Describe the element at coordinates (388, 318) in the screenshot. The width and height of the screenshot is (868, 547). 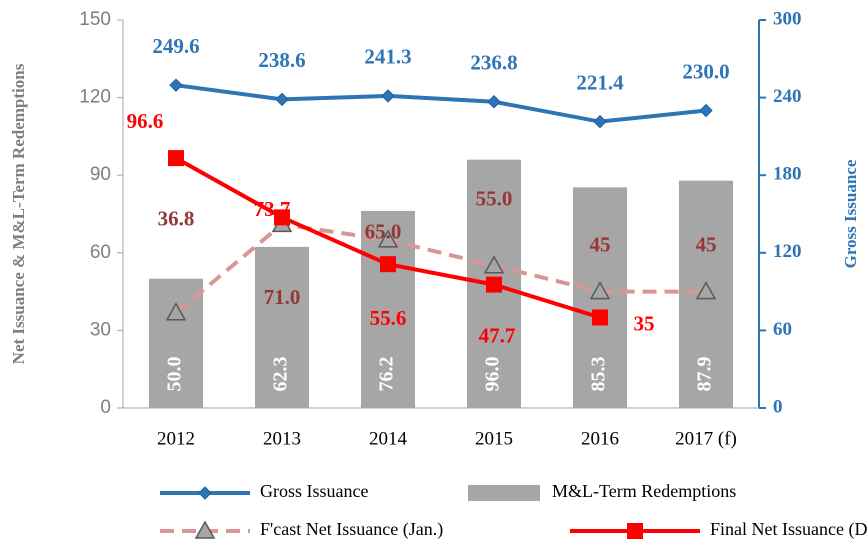
I see `point-value-label: 55.6` at that location.